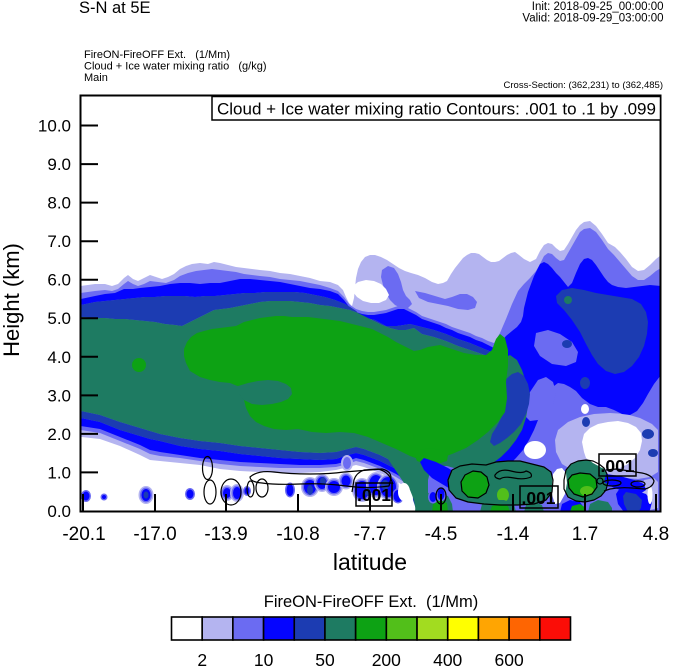 The width and height of the screenshot is (674, 668). What do you see at coordinates (370, 534) in the screenshot?
I see `svg-text: -7.7` at bounding box center [370, 534].